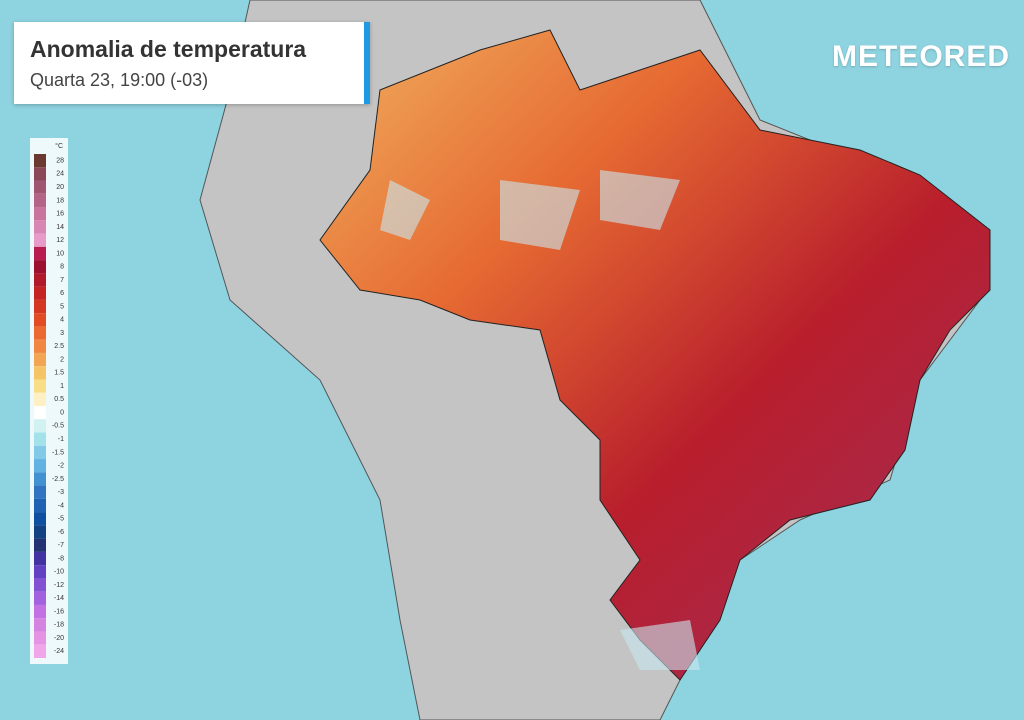  Describe the element at coordinates (59, 399) in the screenshot. I see `legend-label: 0.5` at that location.